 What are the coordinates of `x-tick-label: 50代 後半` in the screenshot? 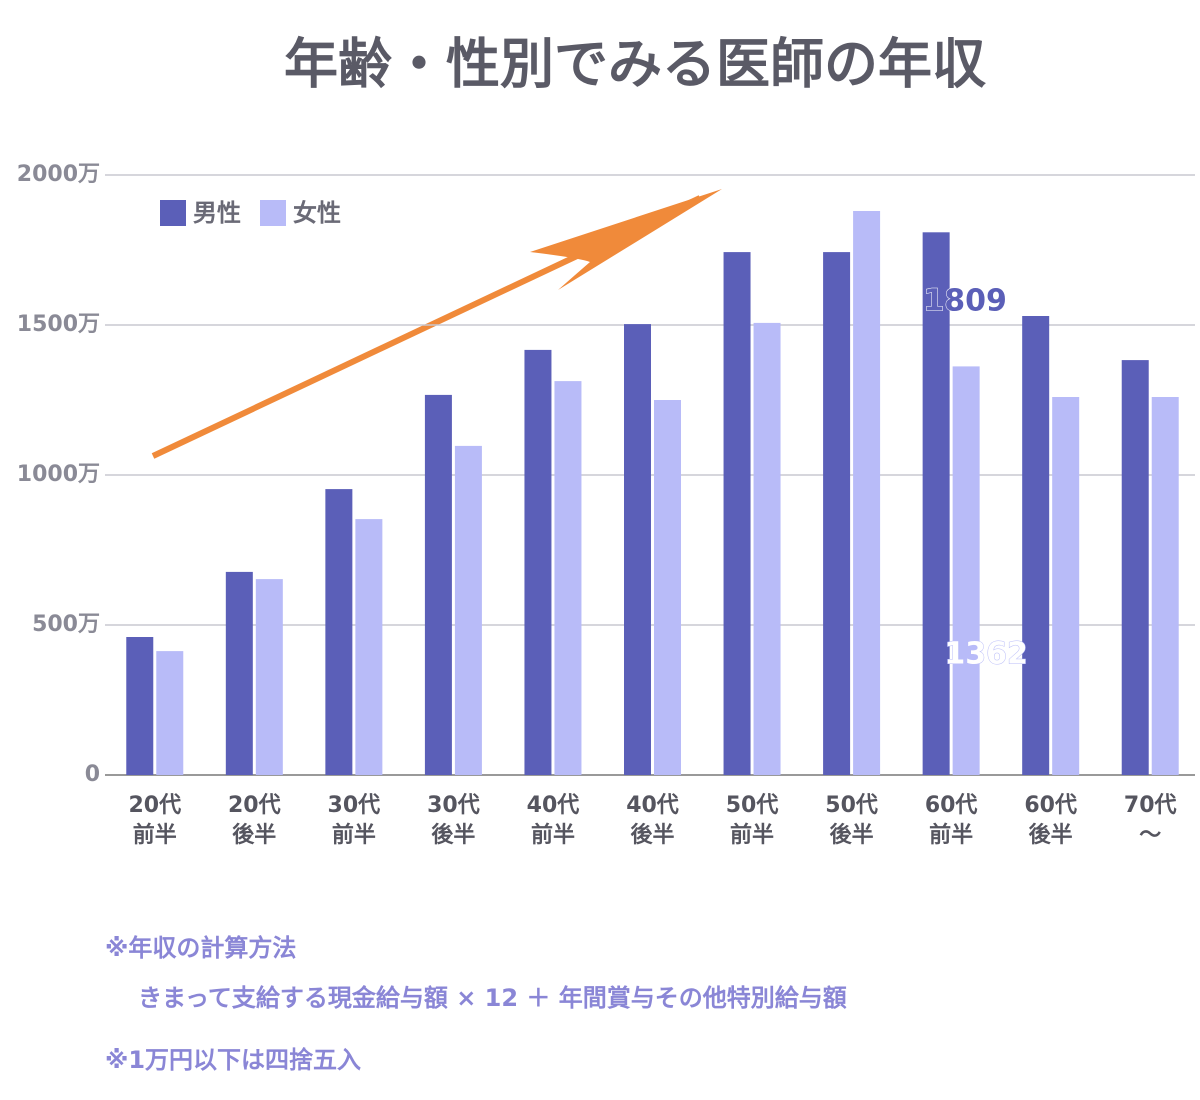 It's located at (851, 820).